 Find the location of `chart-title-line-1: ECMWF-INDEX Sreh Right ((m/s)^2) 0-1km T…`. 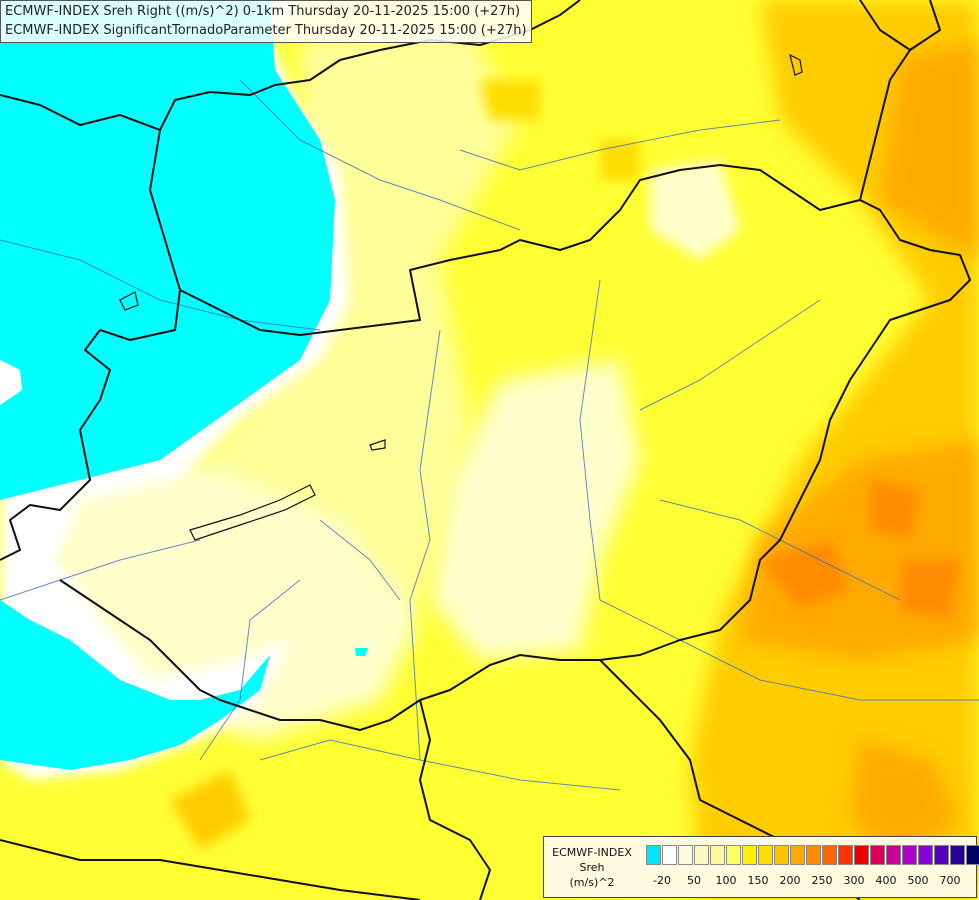

chart-title-line-1: ECMWF-INDEX Sreh Right ((m/s)^2) 0-1km T… is located at coordinates (263, 11).